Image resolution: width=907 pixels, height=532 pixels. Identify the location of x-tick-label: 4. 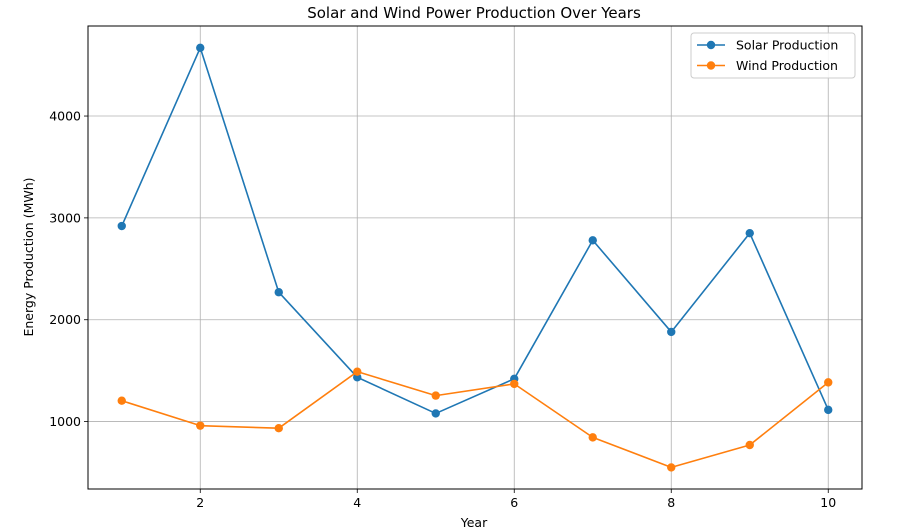
(357, 502).